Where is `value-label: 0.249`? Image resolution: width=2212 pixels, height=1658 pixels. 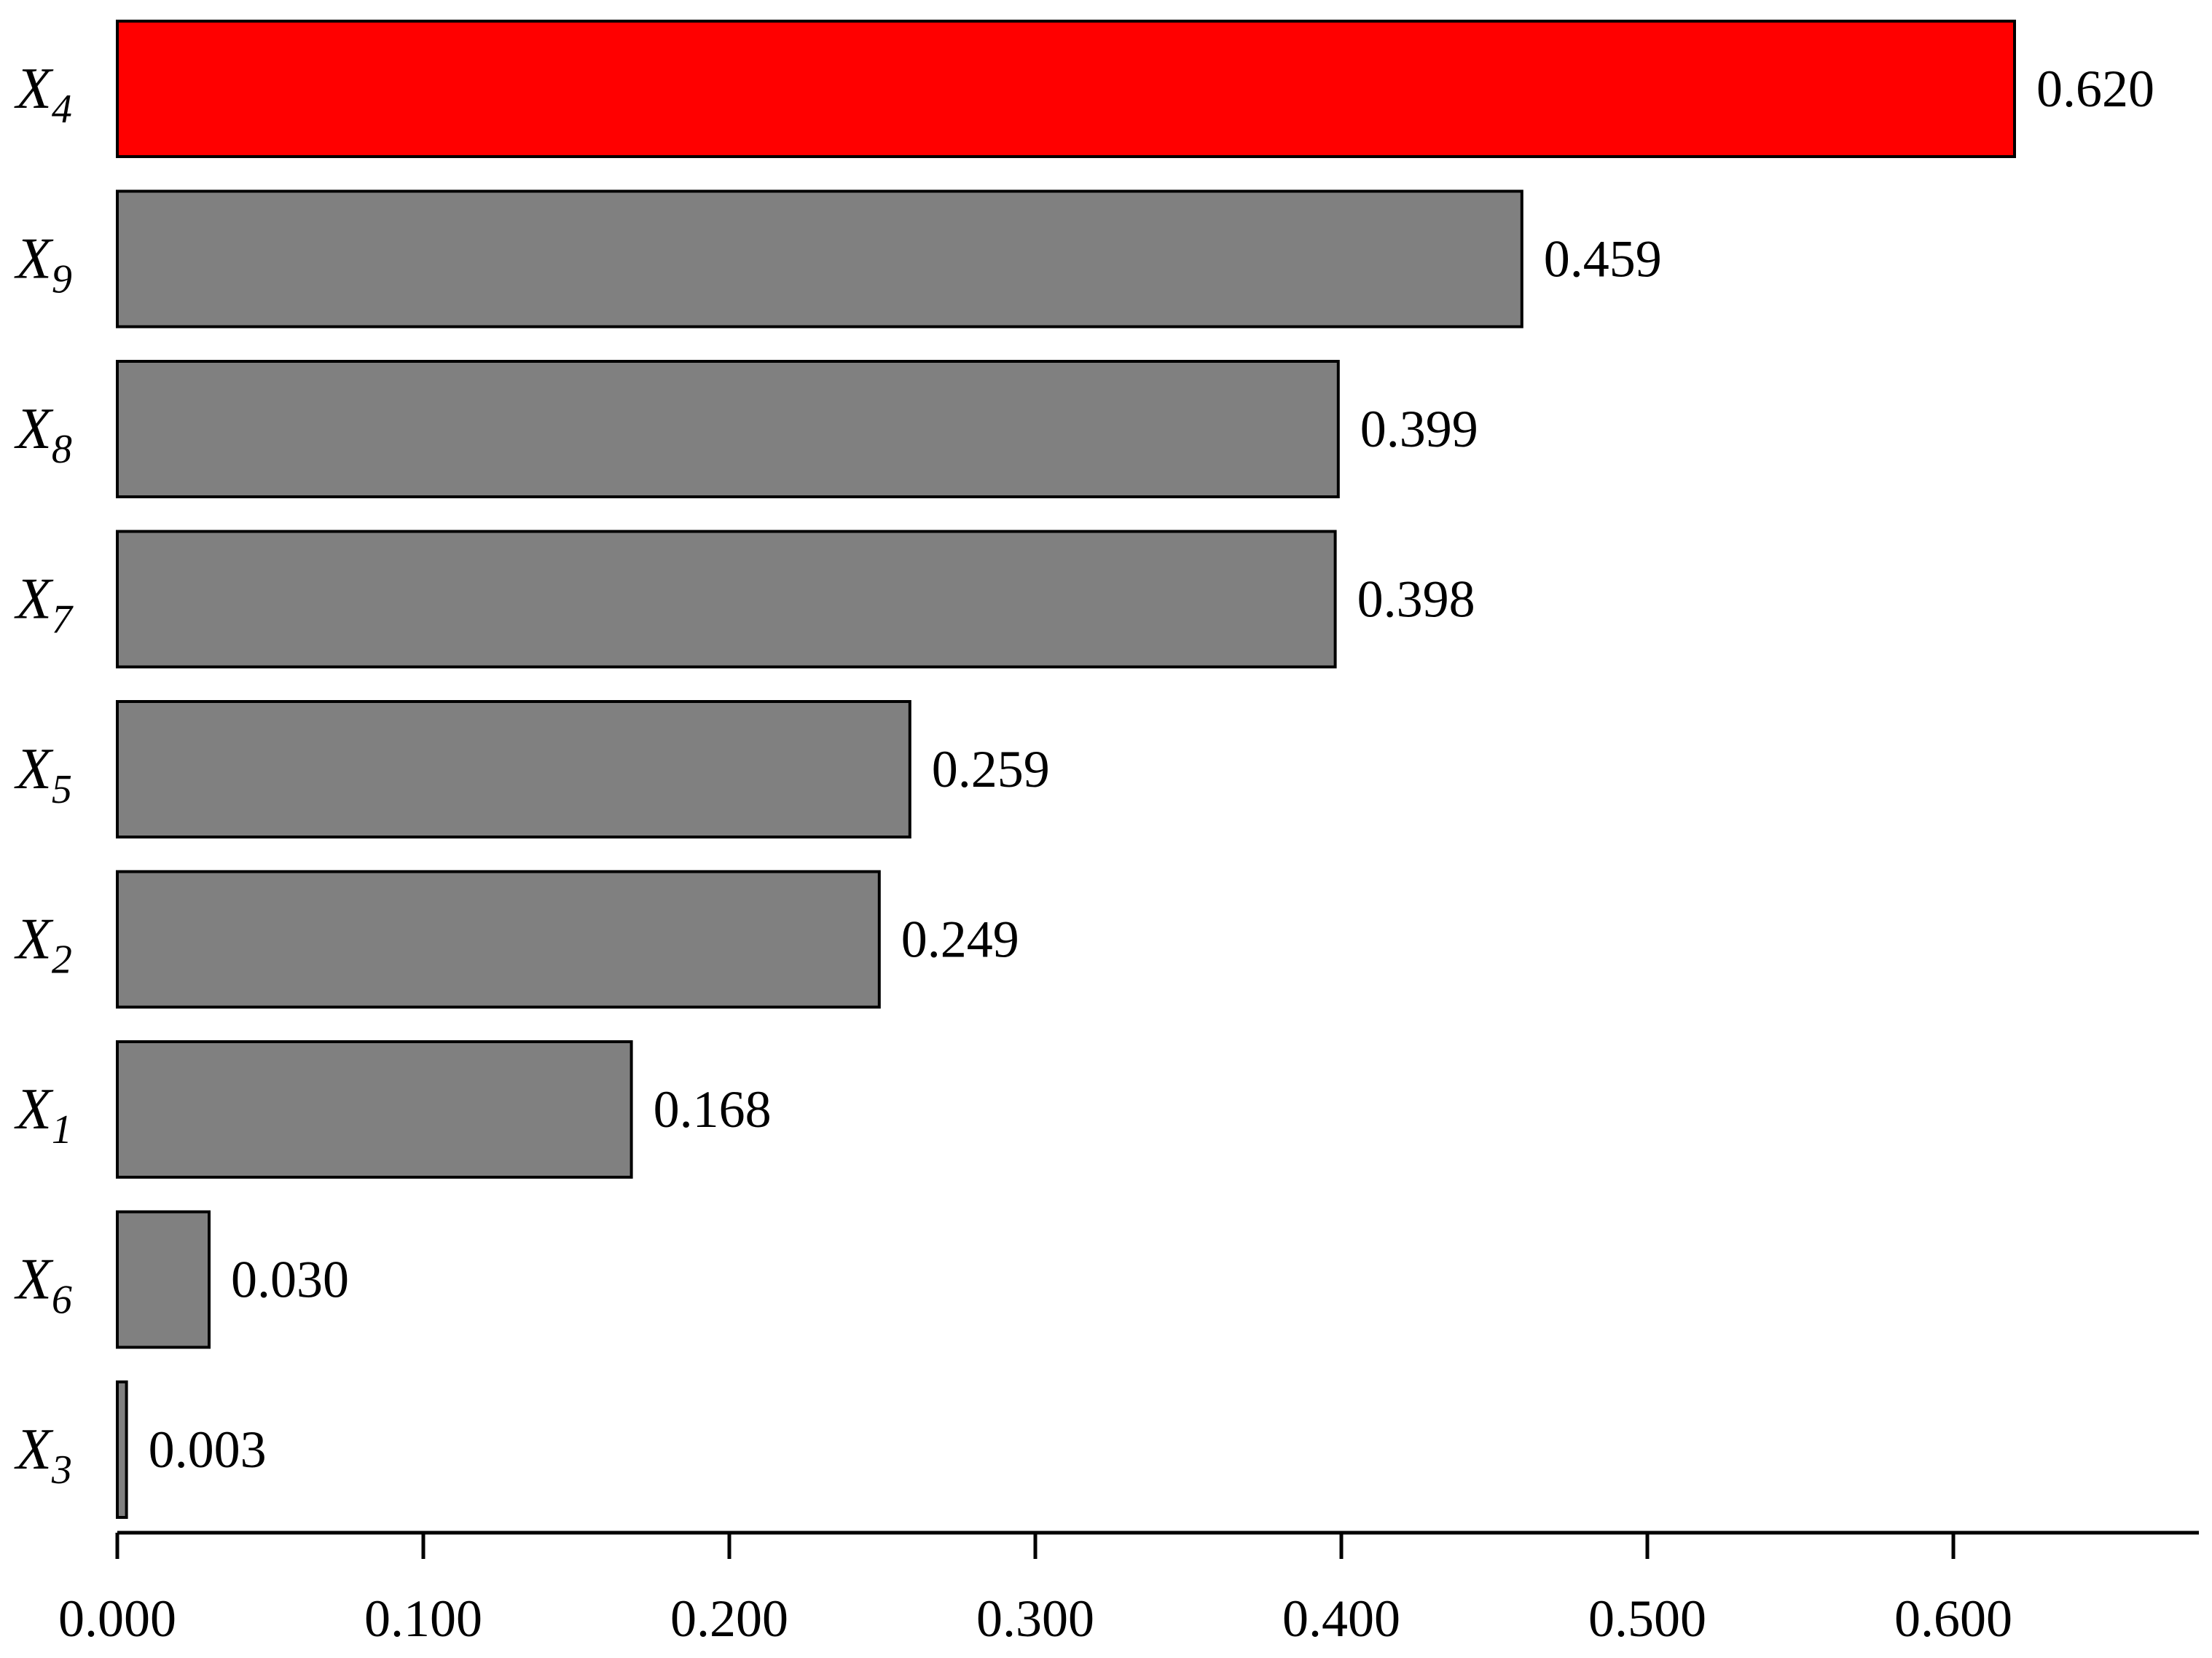 value-label: 0.249 is located at coordinates (960, 940).